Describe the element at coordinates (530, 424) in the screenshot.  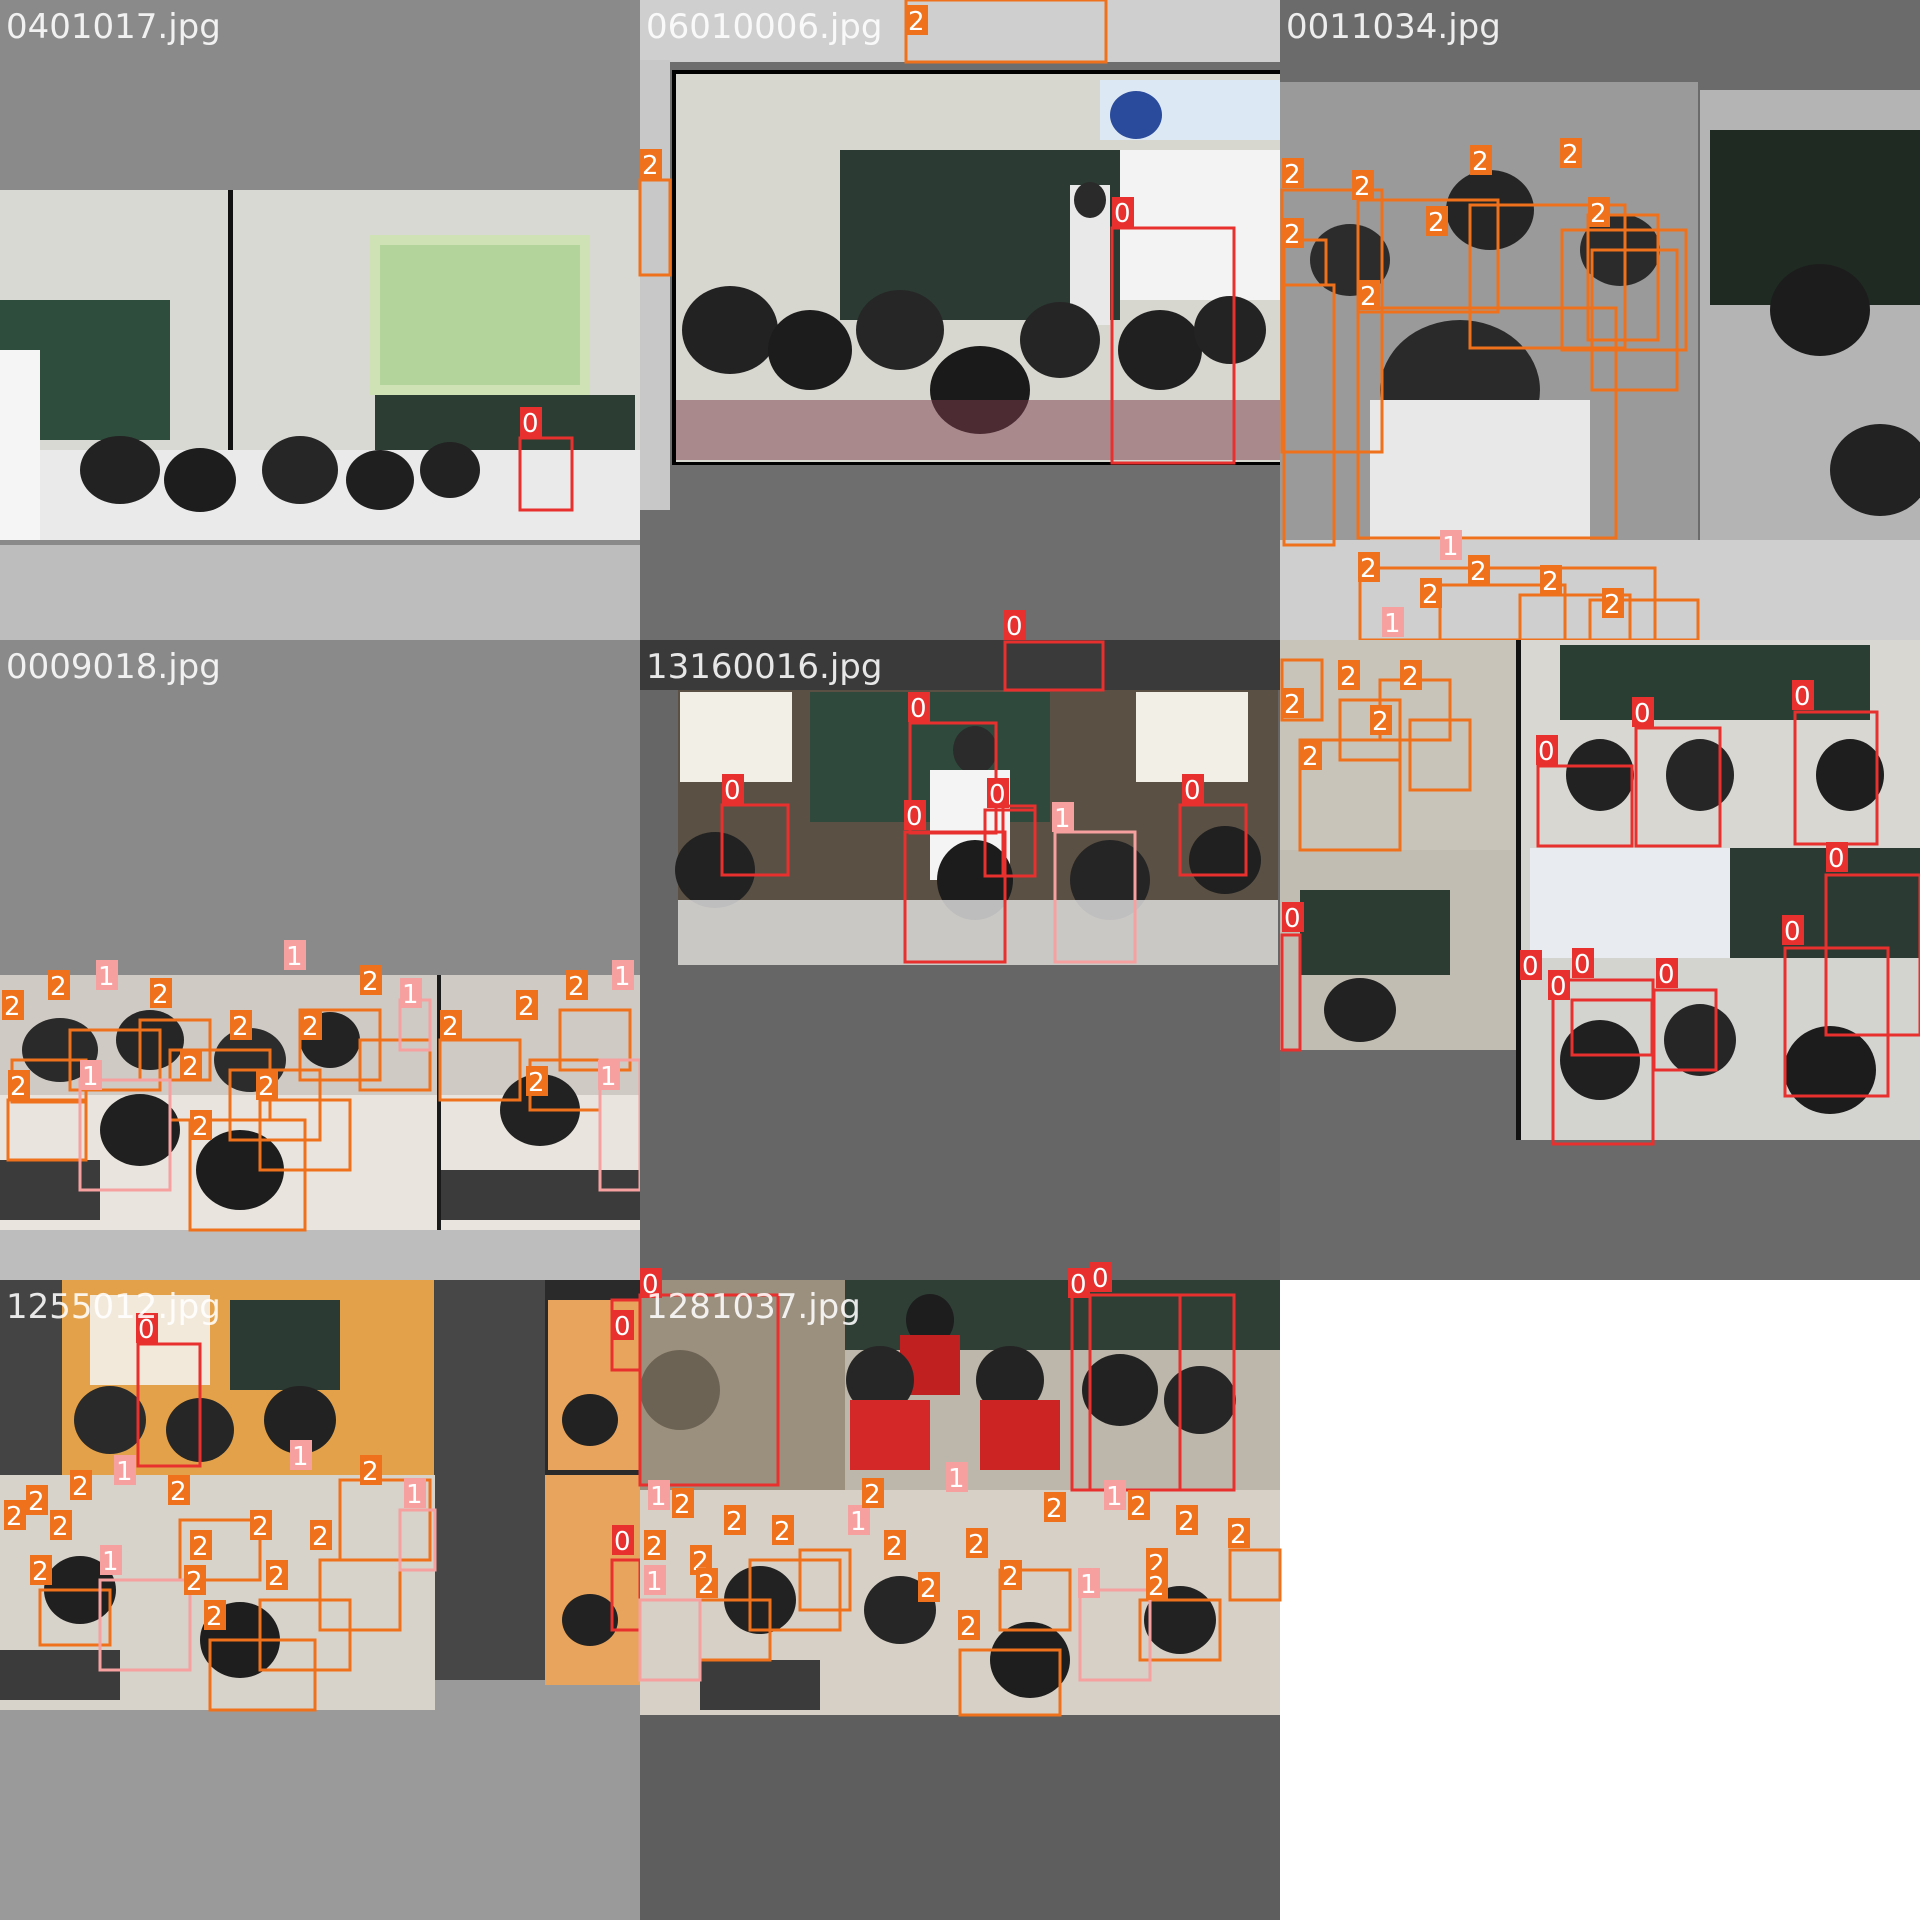
I see `class-label: 0` at that location.